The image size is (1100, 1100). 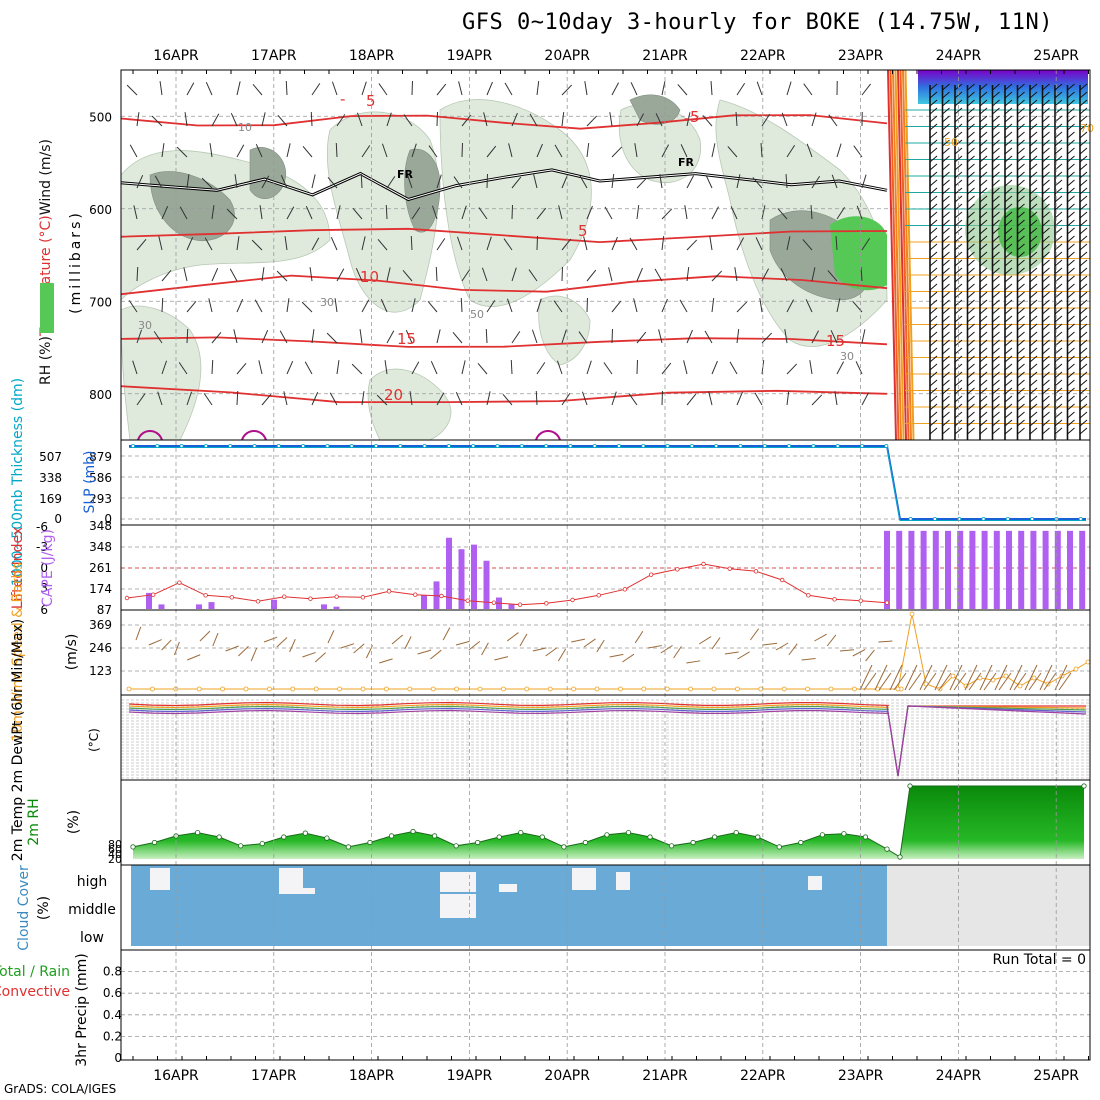 I want to click on precip-tick: 0.4, so click(x=112, y=1015).